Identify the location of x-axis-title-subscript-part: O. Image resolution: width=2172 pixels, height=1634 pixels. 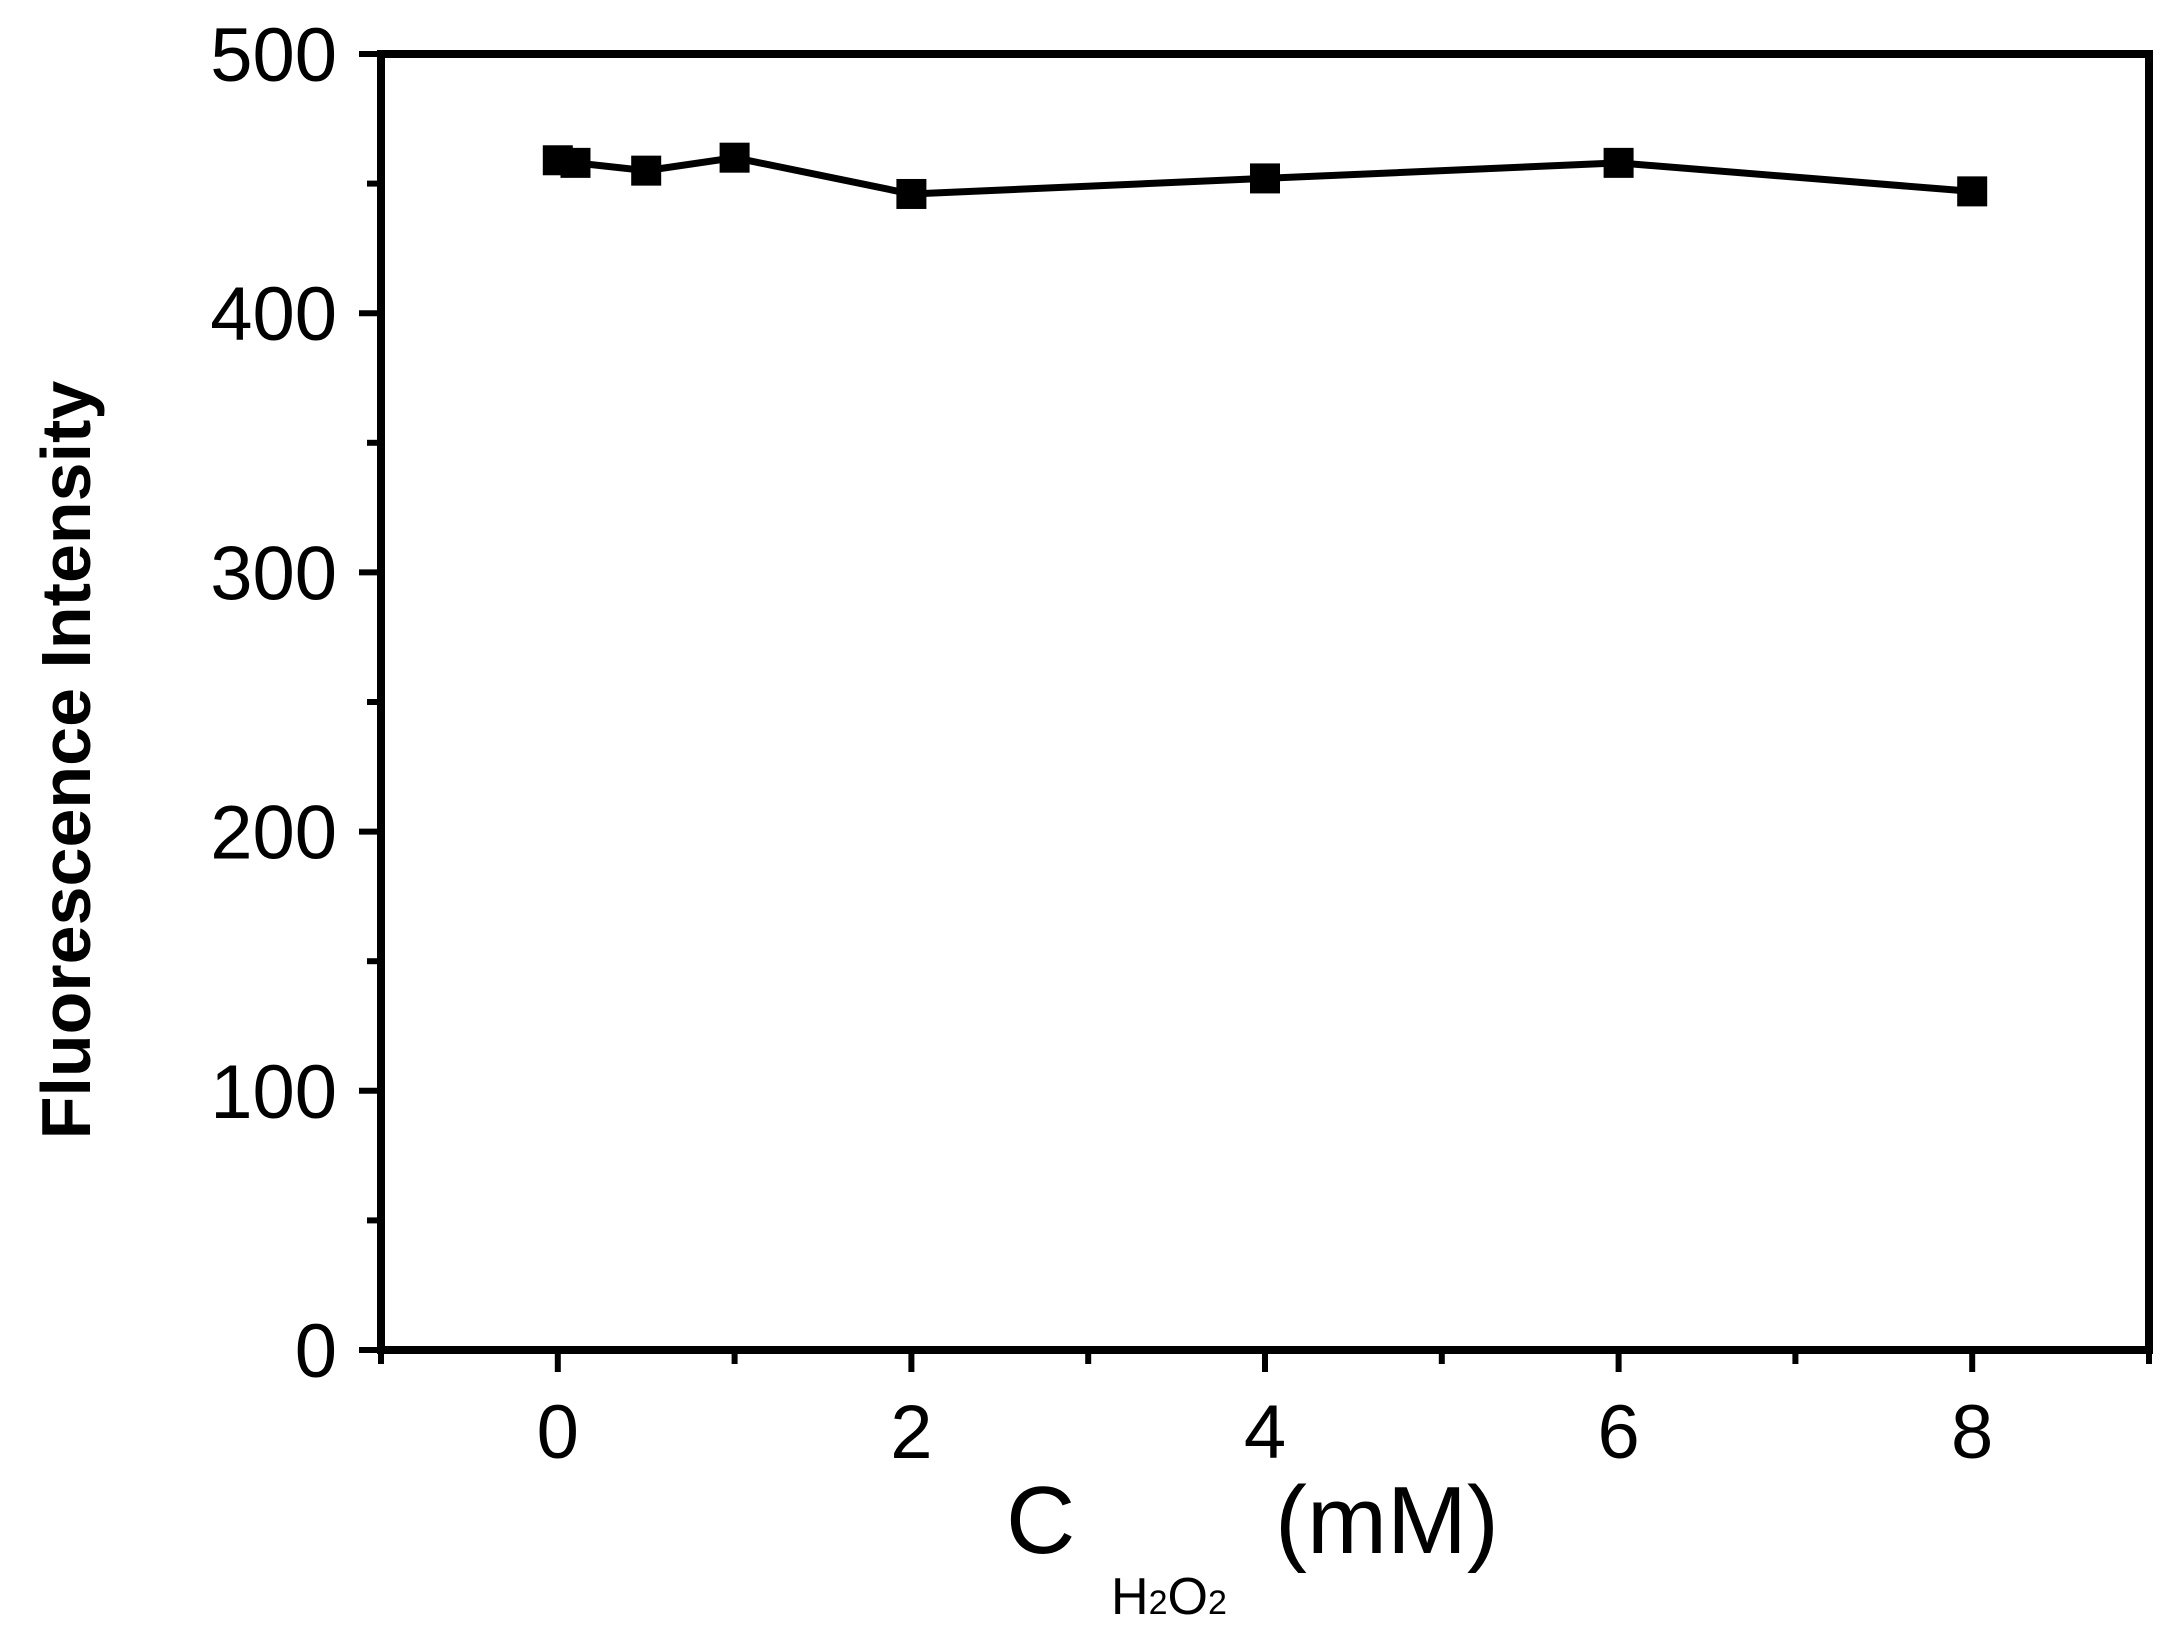
(1187, 1597).